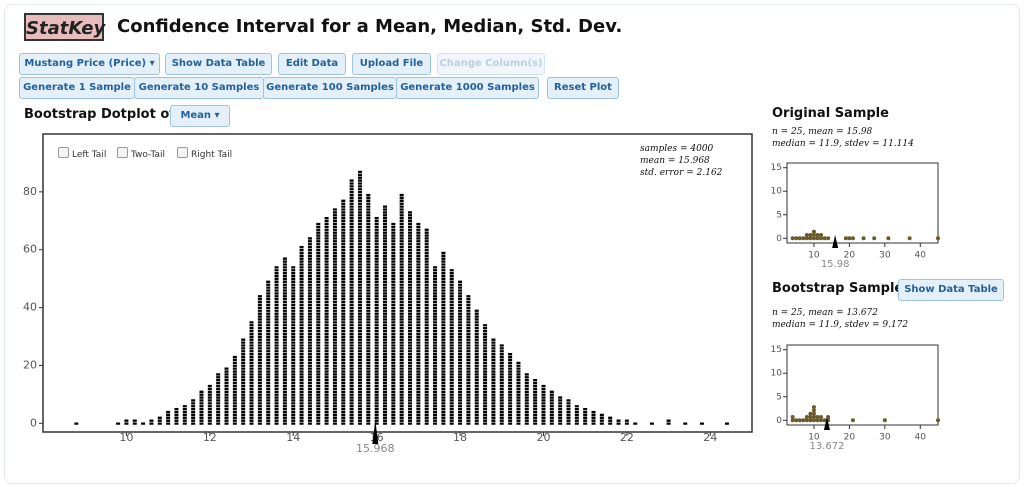 The width and height of the screenshot is (1024, 487). What do you see at coordinates (467, 88) in the screenshot?
I see `button: Generate 1000 Samples` at bounding box center [467, 88].